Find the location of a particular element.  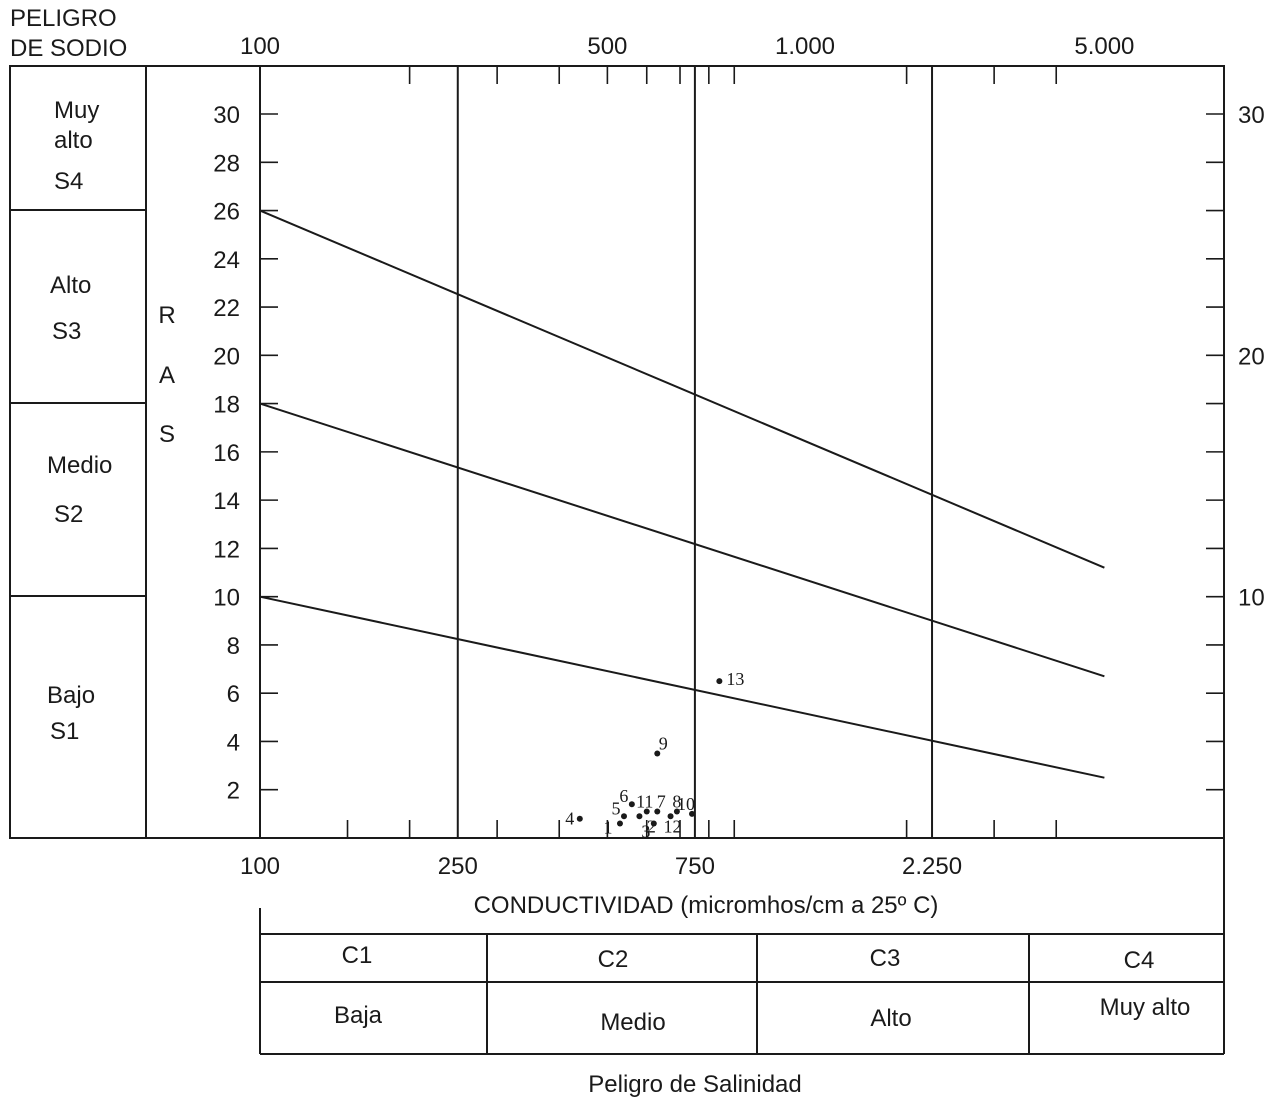

sodium-class-s1-name: Bajo is located at coordinates (71, 695).